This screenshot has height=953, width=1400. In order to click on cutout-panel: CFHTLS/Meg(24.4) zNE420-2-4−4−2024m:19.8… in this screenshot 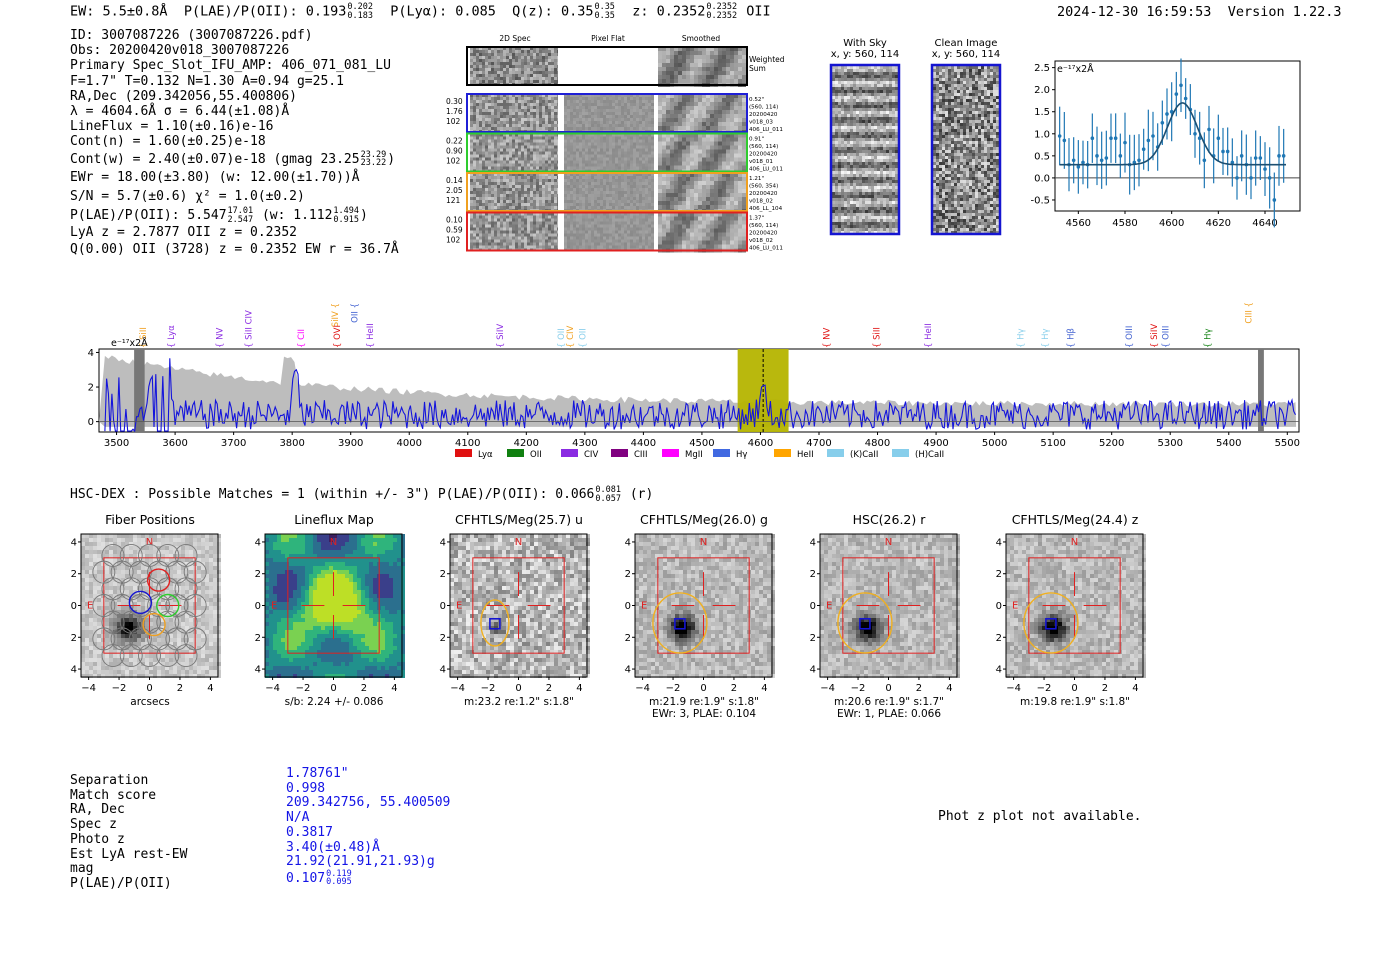, I will do `click(1075, 612)`.